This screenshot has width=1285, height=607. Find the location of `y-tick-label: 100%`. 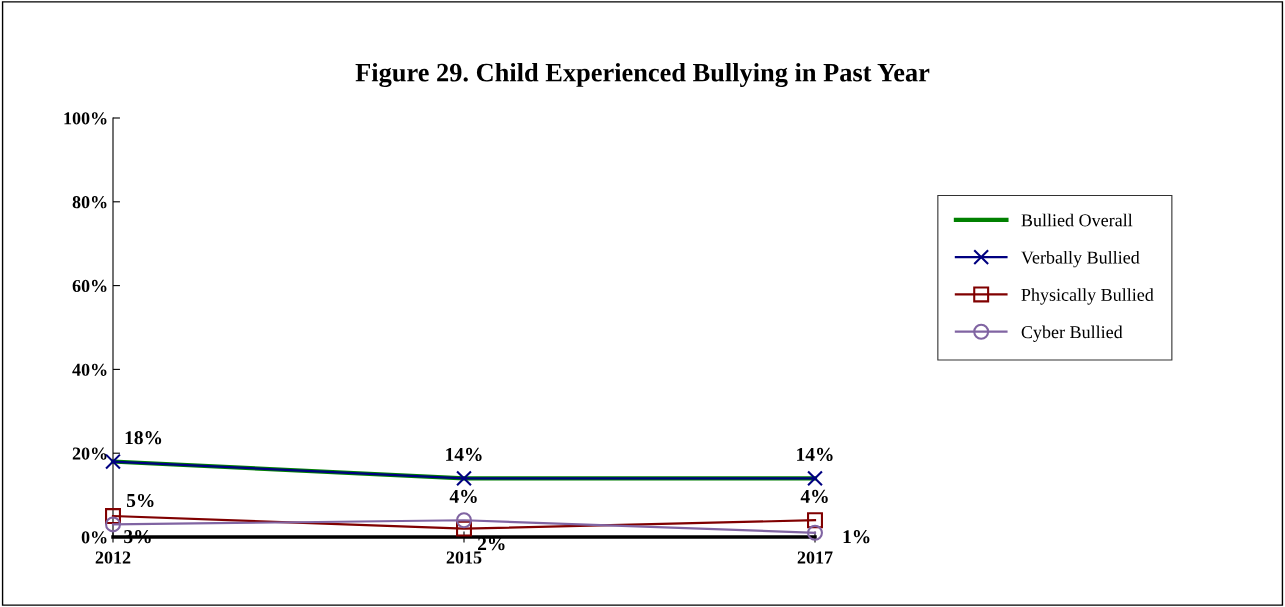

y-tick-label: 100% is located at coordinates (85, 118).